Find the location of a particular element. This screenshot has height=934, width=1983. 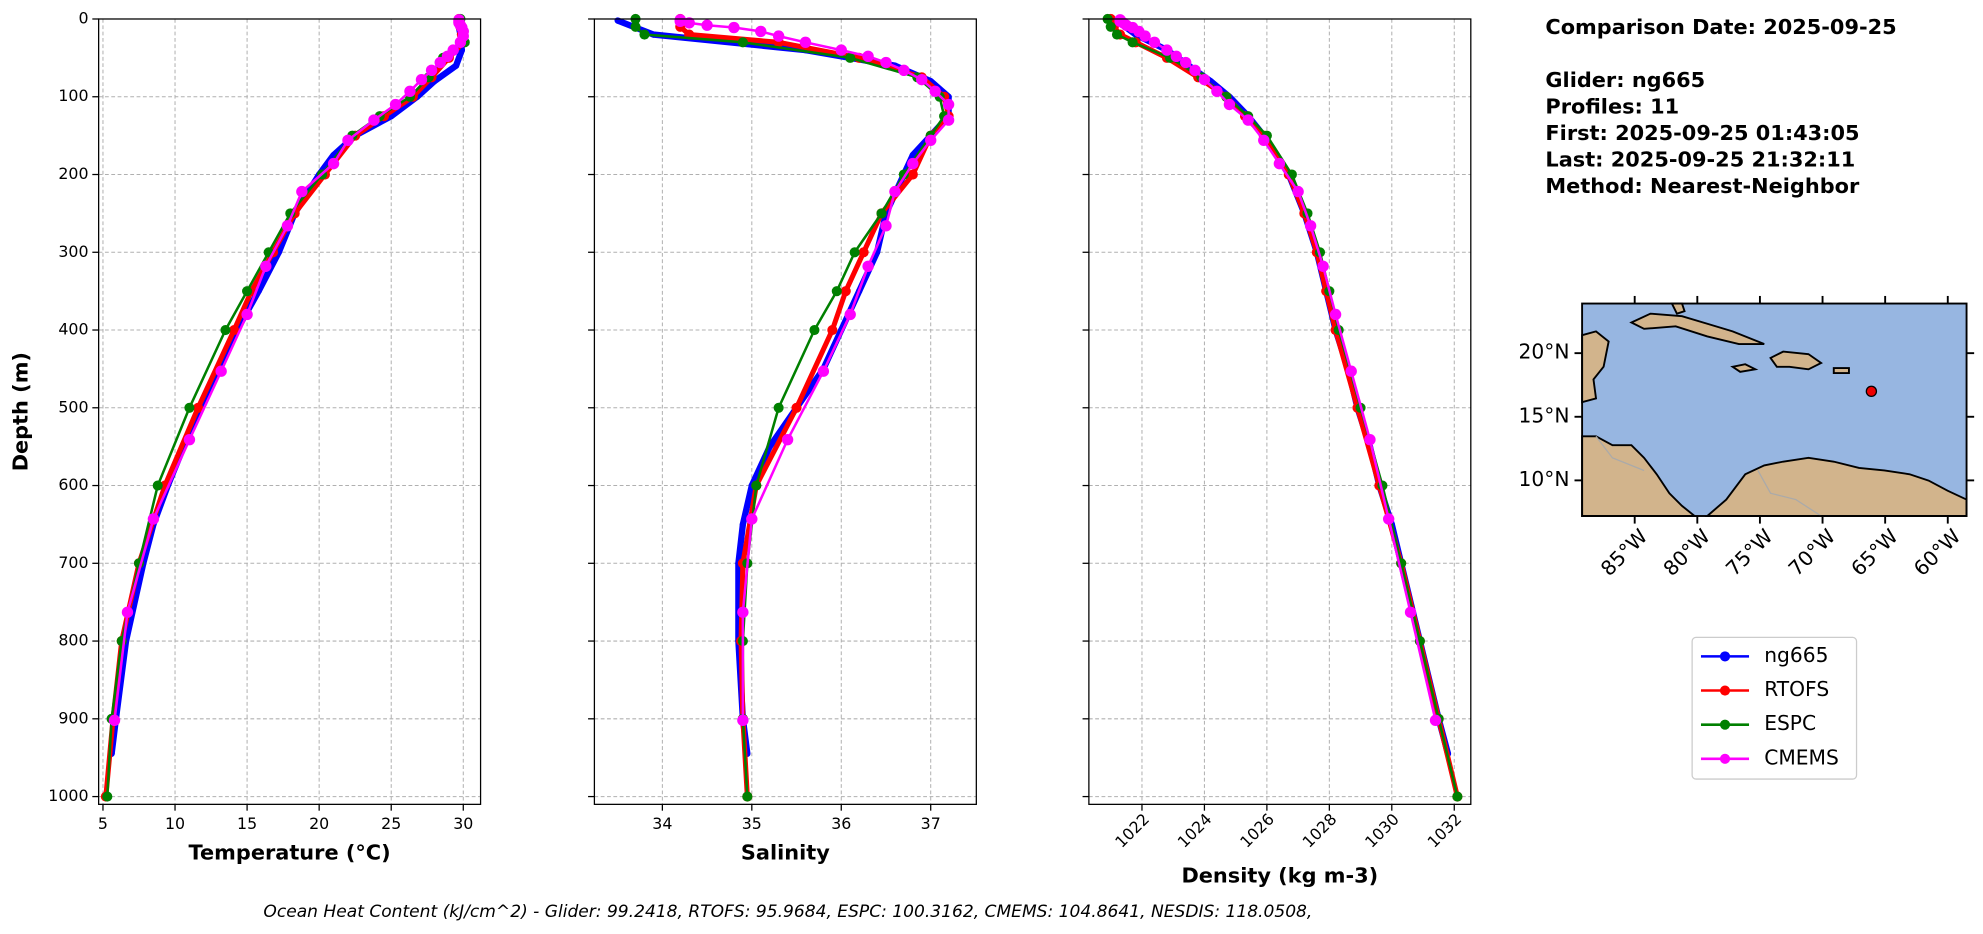

y-tick-label: 100 is located at coordinates (73, 95).